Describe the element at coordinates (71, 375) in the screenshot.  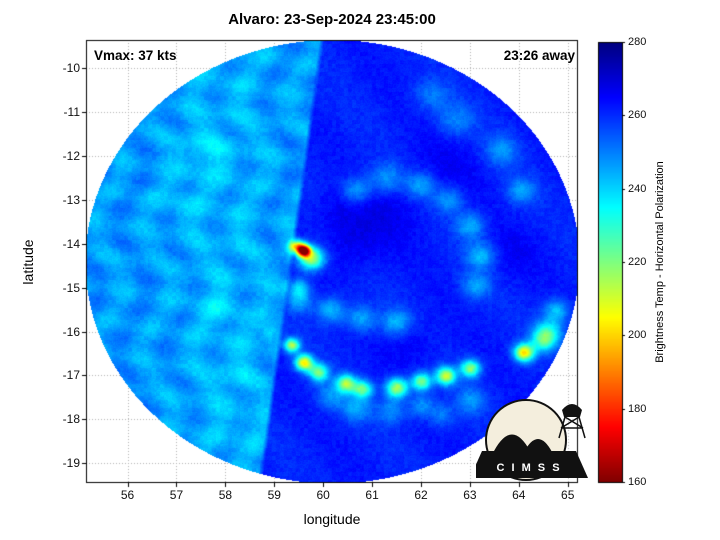
I see `y-tick-label: -17` at that location.